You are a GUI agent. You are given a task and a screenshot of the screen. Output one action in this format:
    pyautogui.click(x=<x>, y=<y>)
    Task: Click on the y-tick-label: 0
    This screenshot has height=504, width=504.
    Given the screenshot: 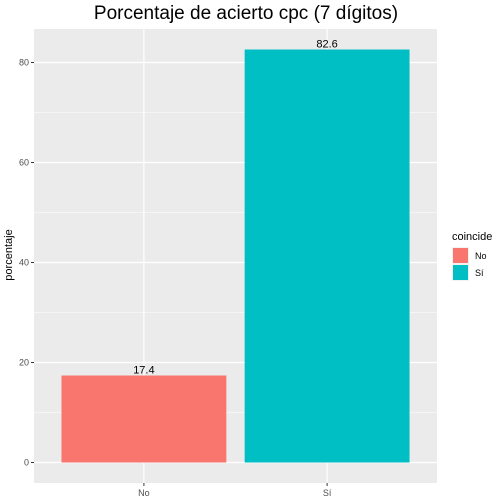 What is the action you would take?
    pyautogui.click(x=26, y=463)
    